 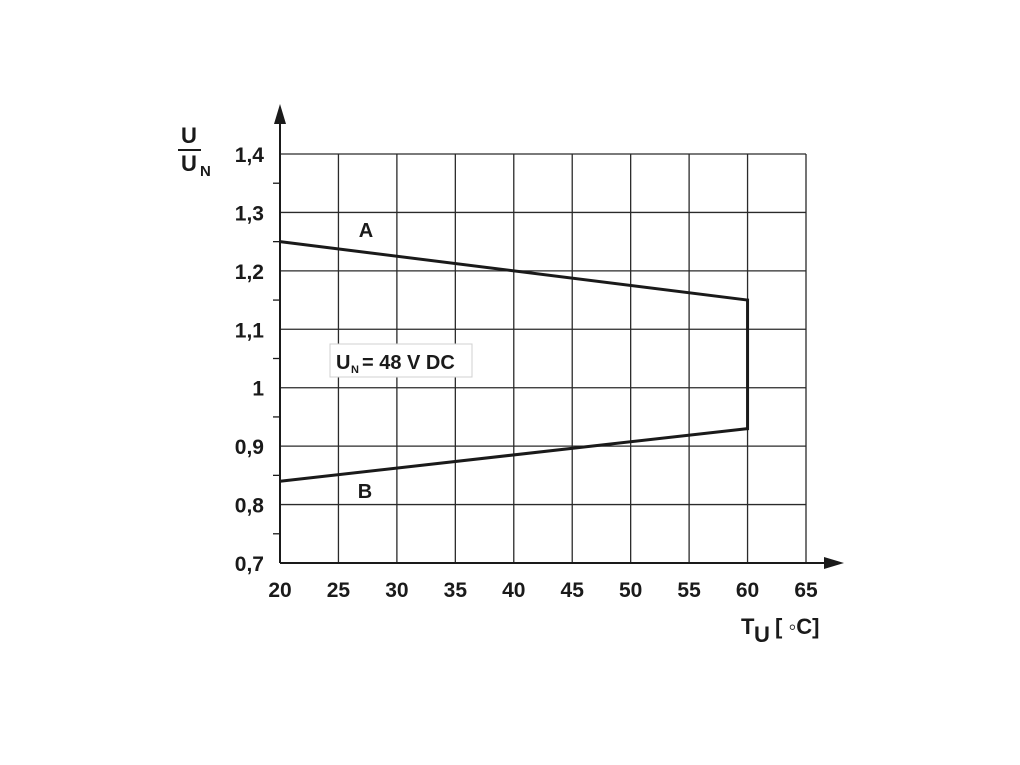 I want to click on annotation-prefix: U, so click(x=343, y=363).